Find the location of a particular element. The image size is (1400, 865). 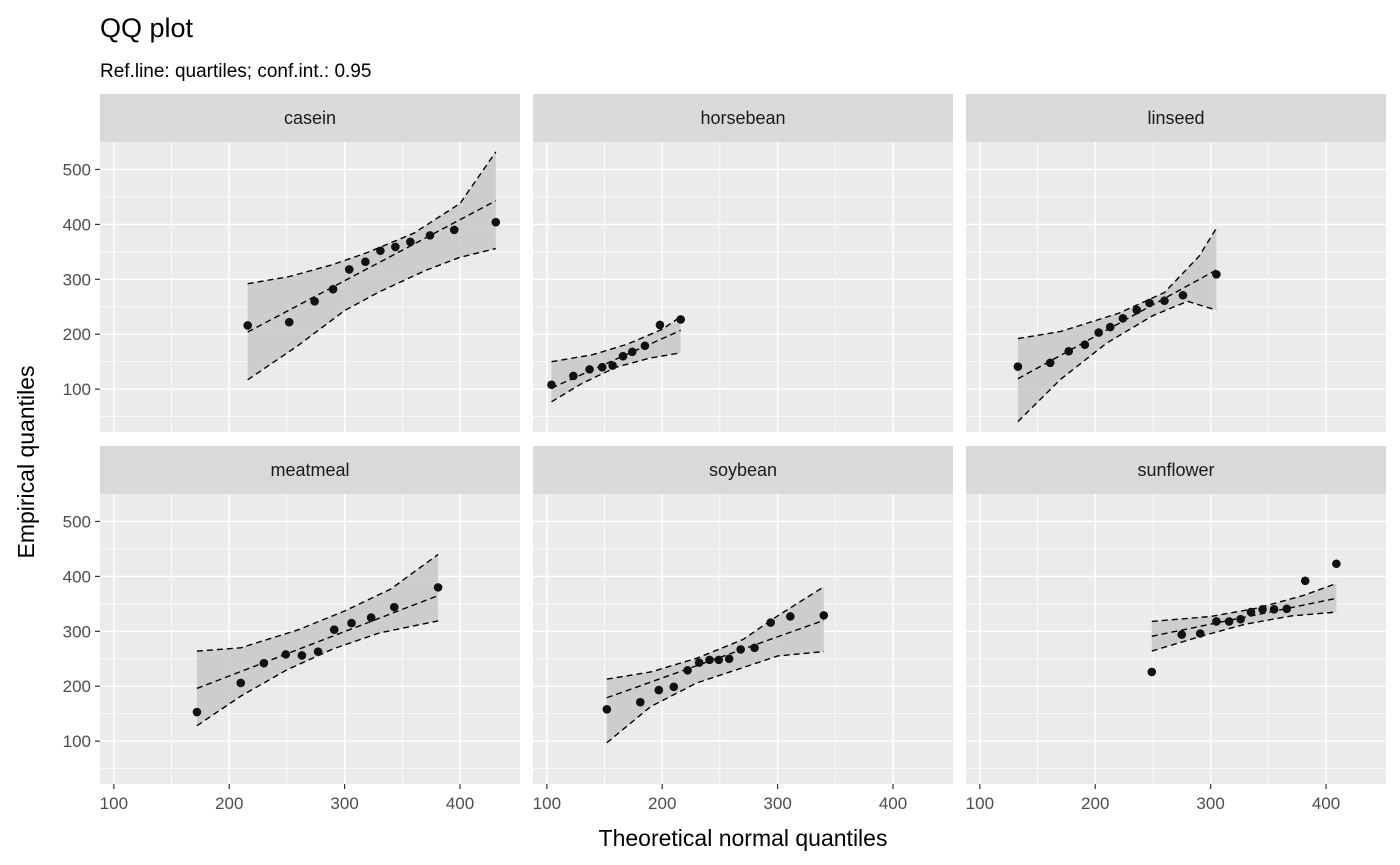

strip-label: casein is located at coordinates (310, 118).